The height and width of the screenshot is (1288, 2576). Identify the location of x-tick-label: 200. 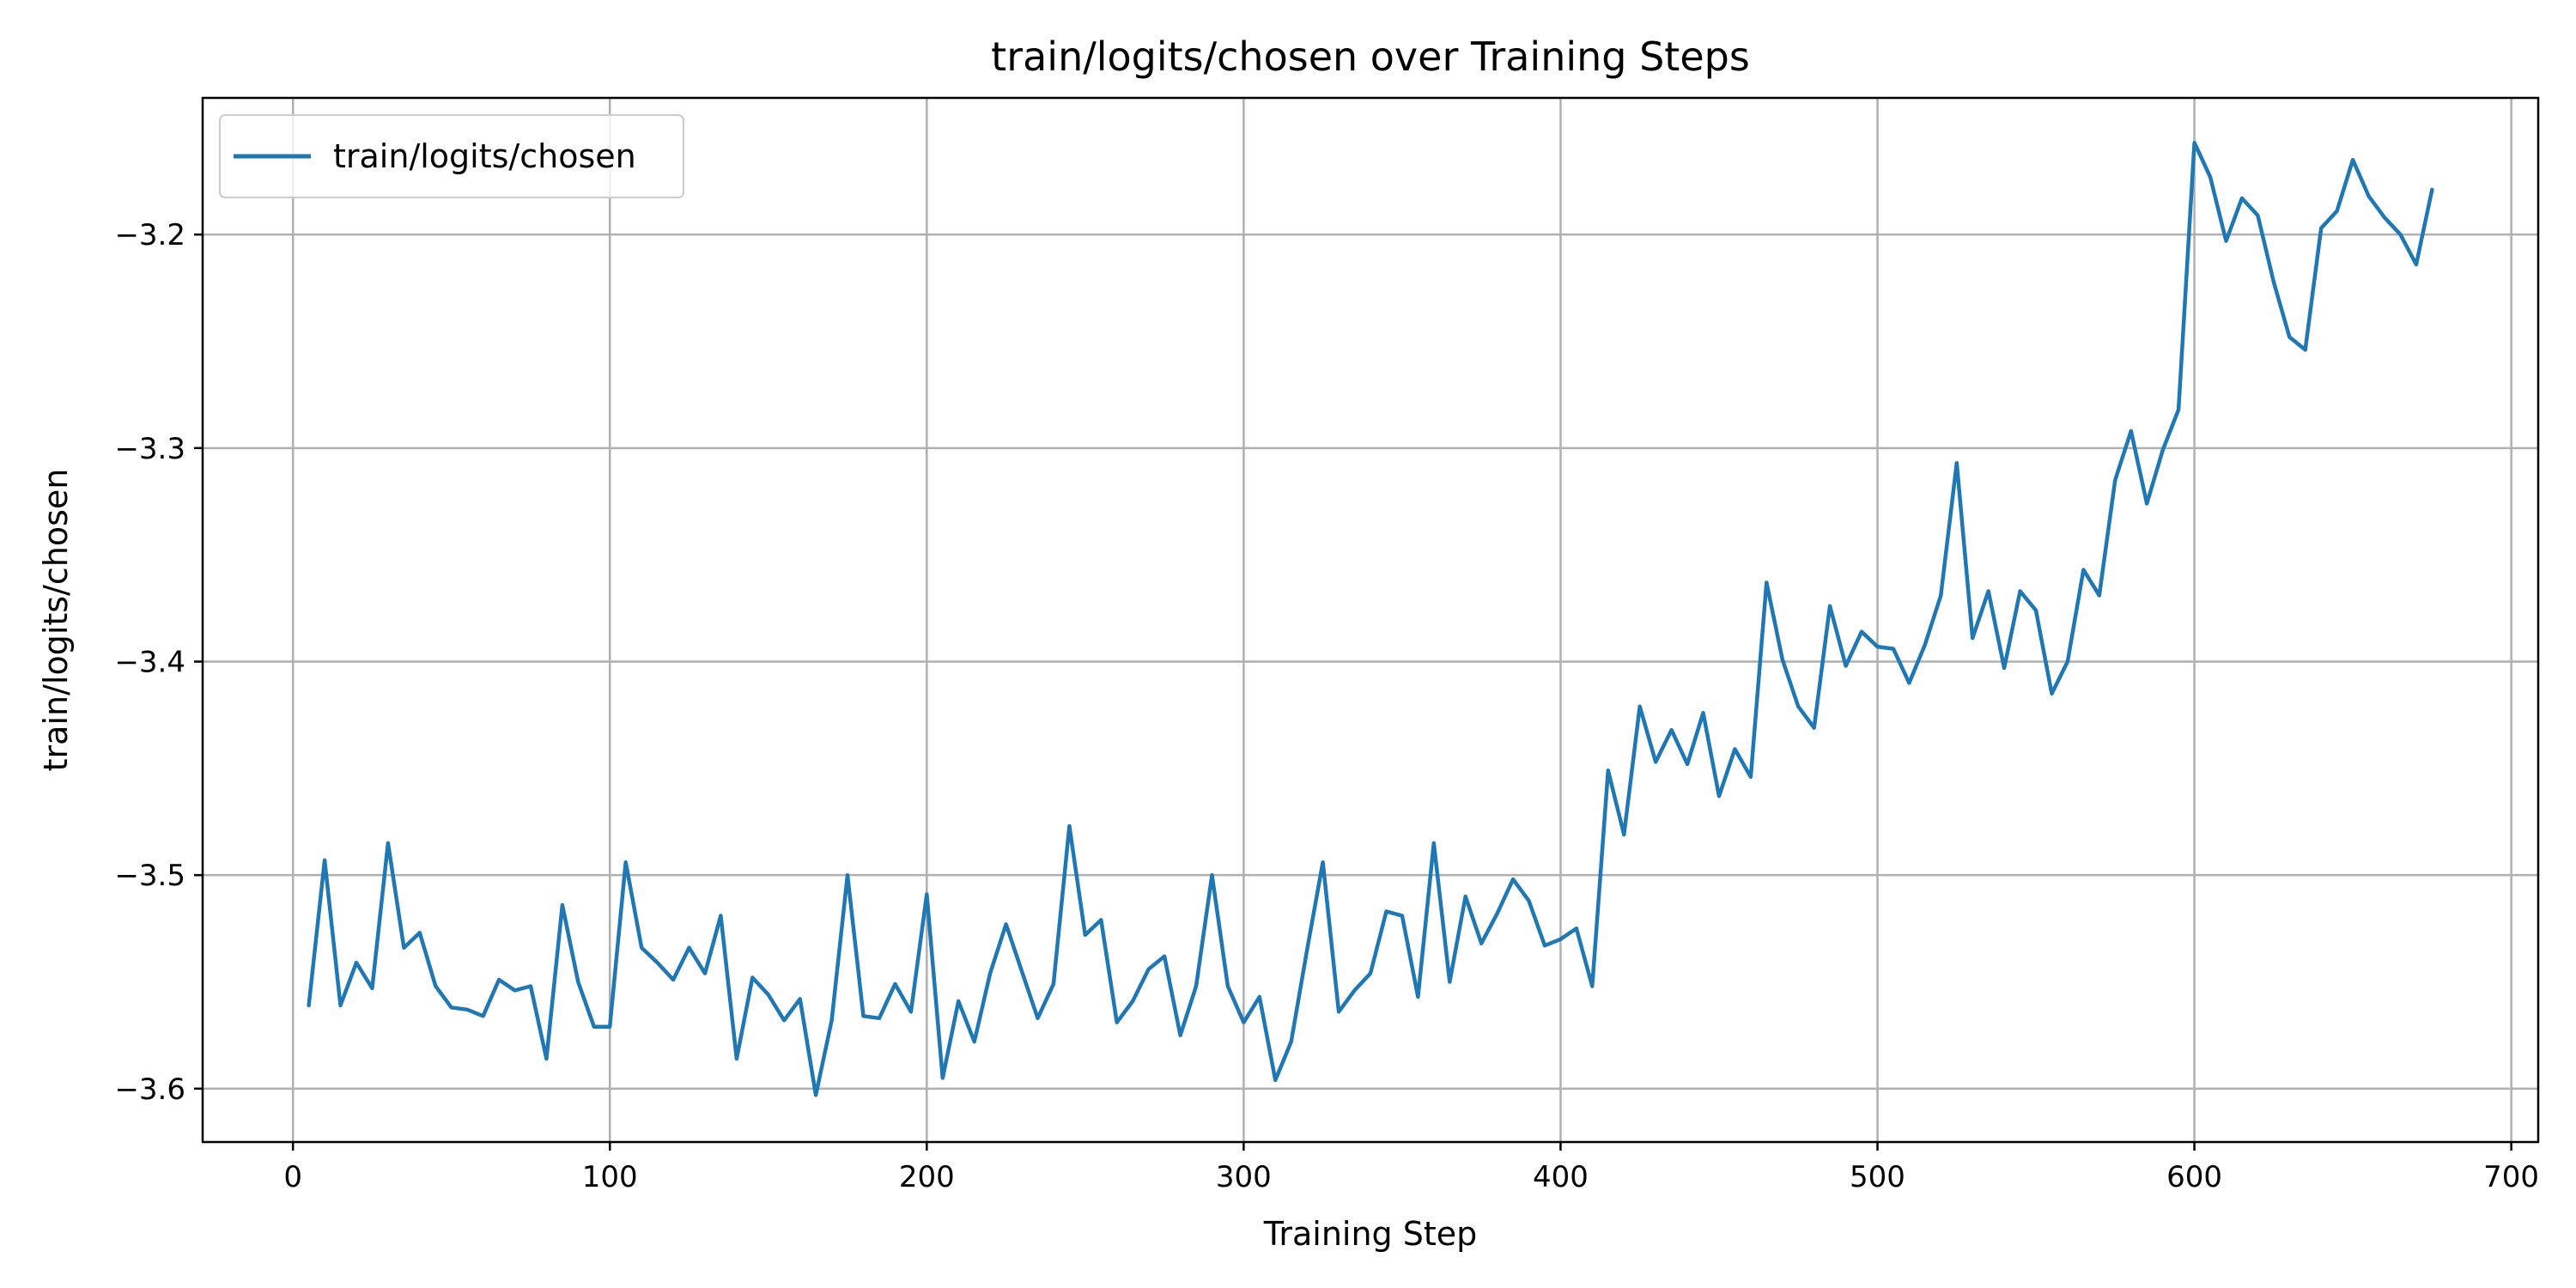
(927, 1177).